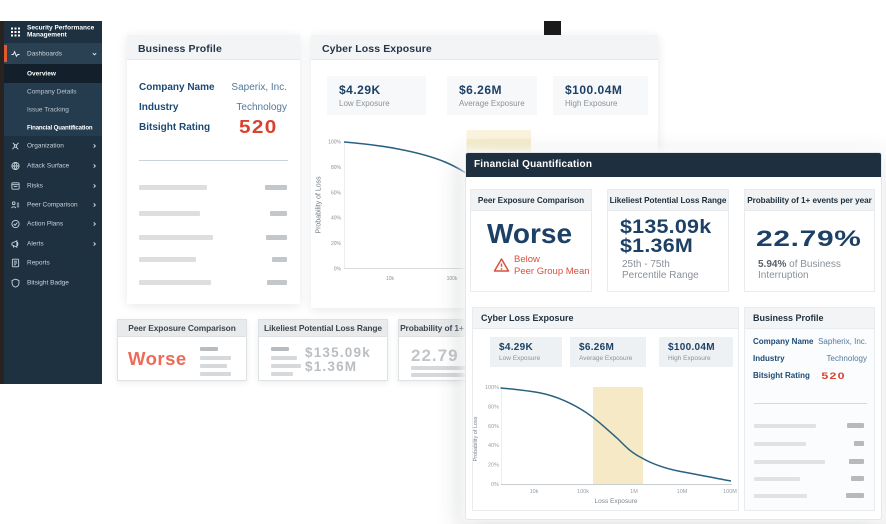  What do you see at coordinates (616, 501) in the screenshot?
I see `svg-text: Loss Exposure` at bounding box center [616, 501].